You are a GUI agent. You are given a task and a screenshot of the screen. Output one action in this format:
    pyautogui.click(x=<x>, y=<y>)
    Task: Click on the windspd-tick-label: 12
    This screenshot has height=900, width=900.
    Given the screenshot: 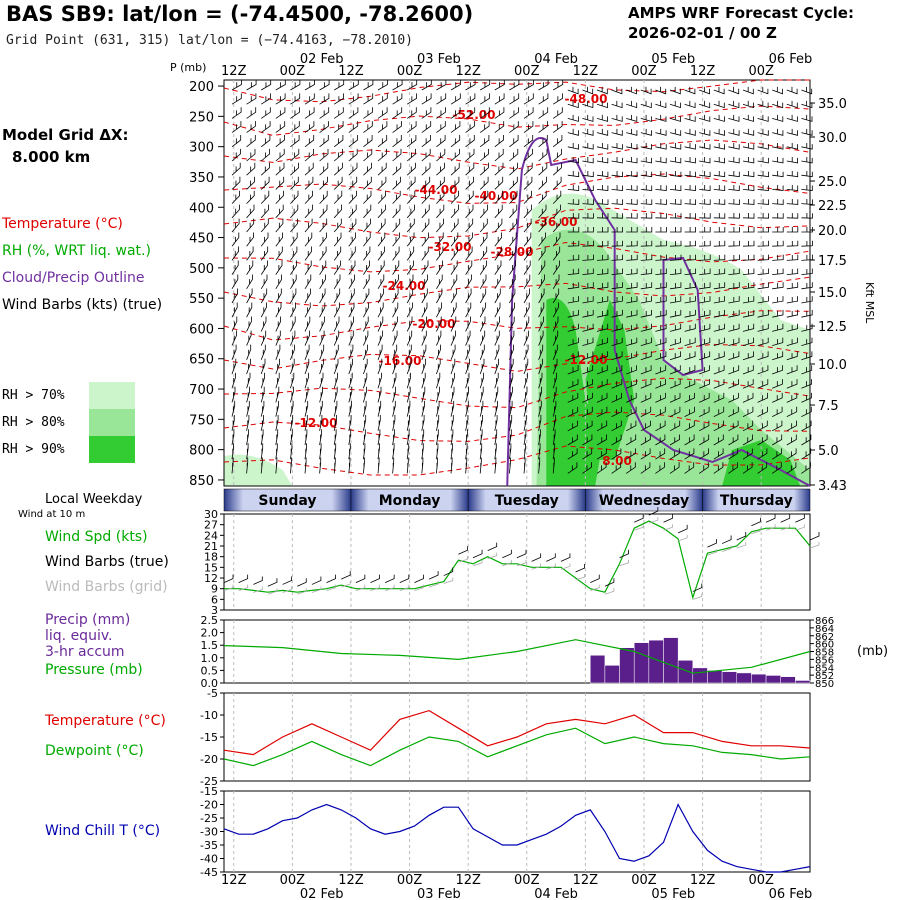 What is the action you would take?
    pyautogui.click(x=211, y=578)
    